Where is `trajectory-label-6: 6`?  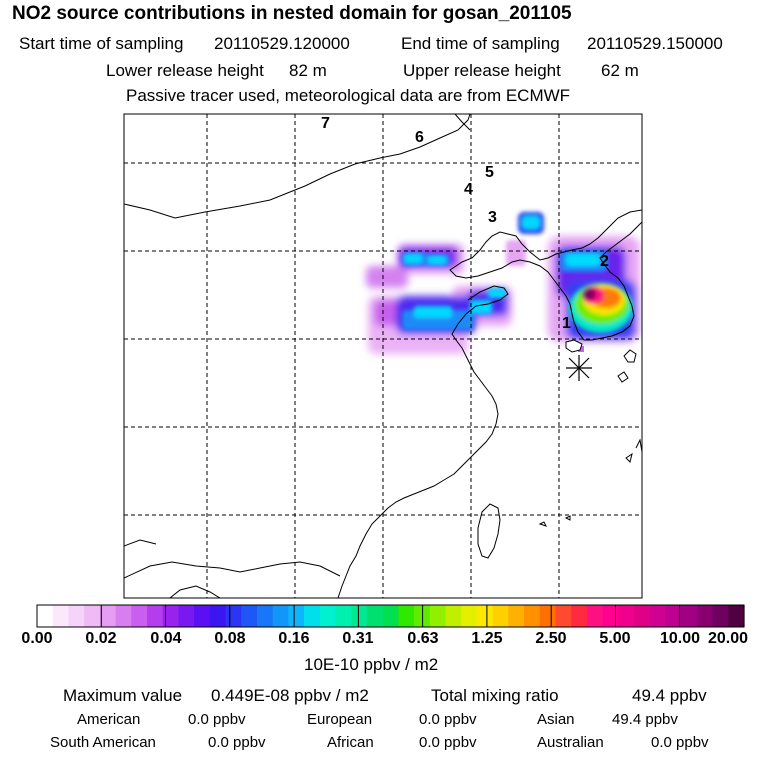
trajectory-label-6: 6 is located at coordinates (419, 137).